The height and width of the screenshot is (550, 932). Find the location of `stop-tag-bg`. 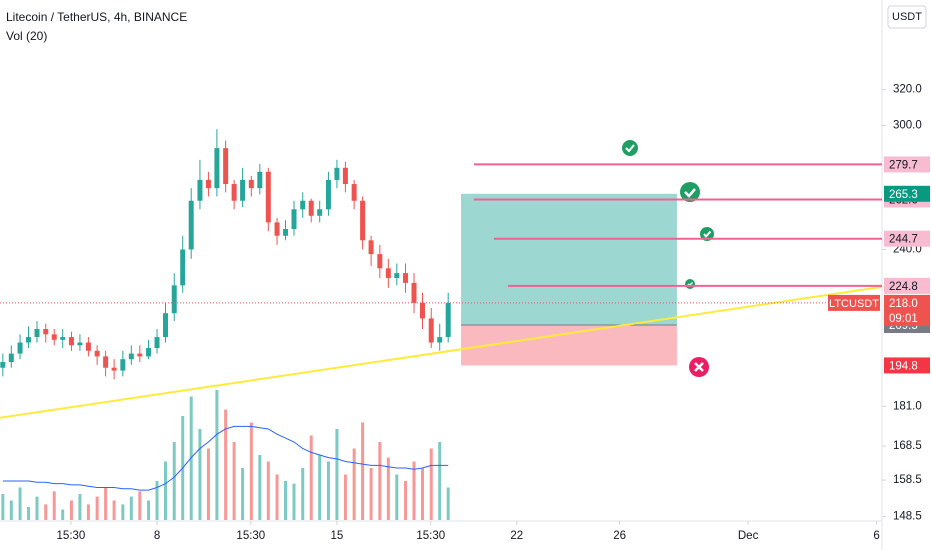

stop-tag-bg is located at coordinates (907, 365).